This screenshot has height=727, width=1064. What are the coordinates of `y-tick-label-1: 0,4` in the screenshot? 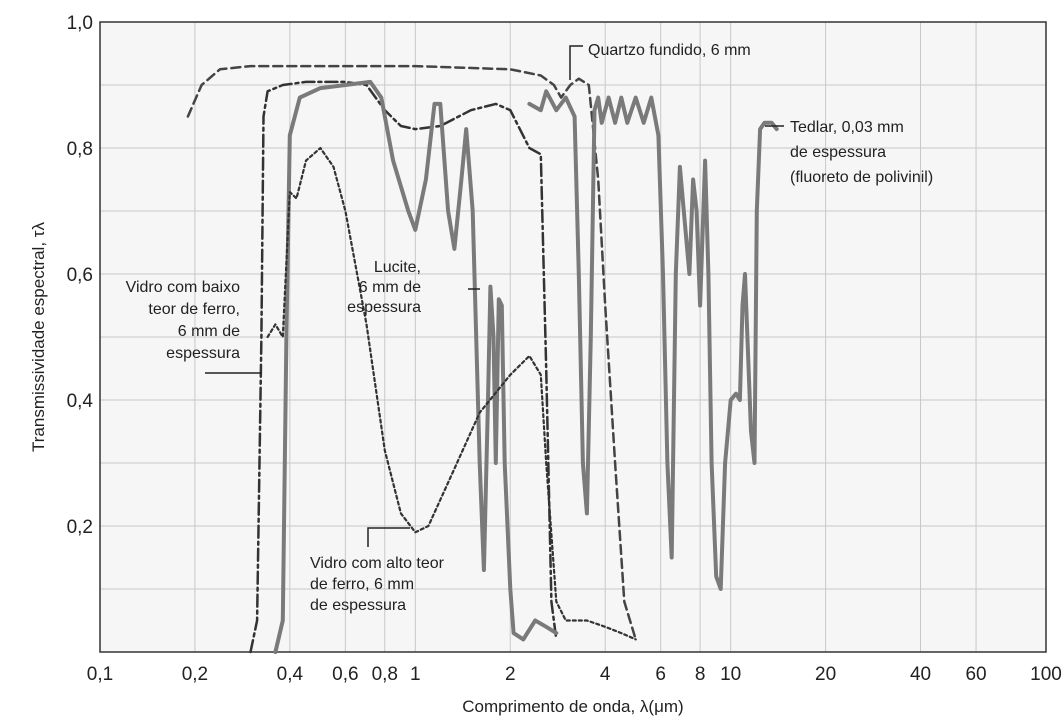 It's located at (80, 401).